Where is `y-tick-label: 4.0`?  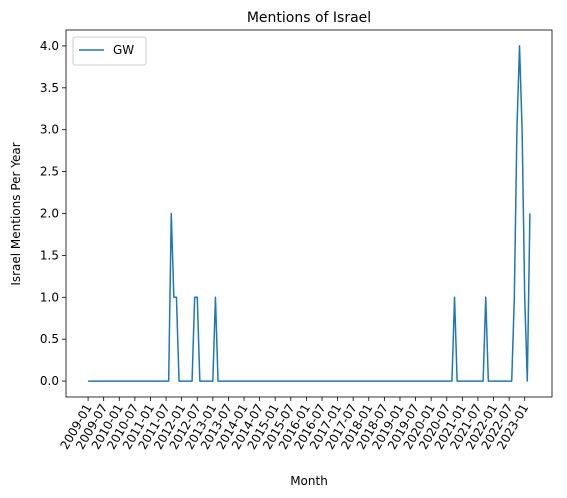
y-tick-label: 4.0 is located at coordinates (49, 46).